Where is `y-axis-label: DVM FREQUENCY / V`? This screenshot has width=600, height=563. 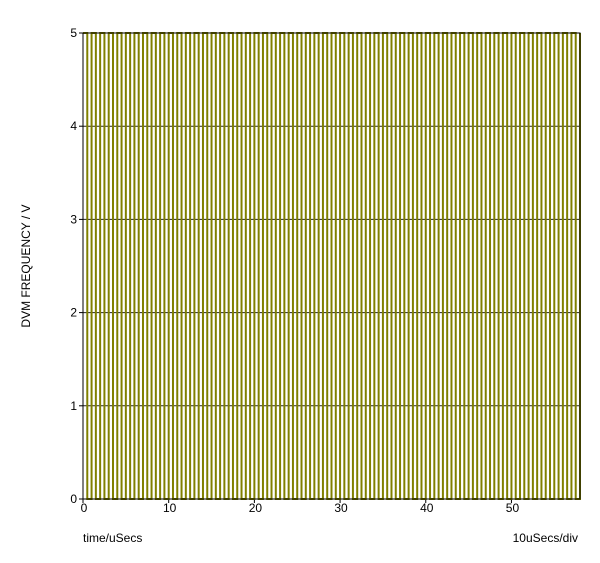
y-axis-label: DVM FREQUENCY / V is located at coordinates (26, 265).